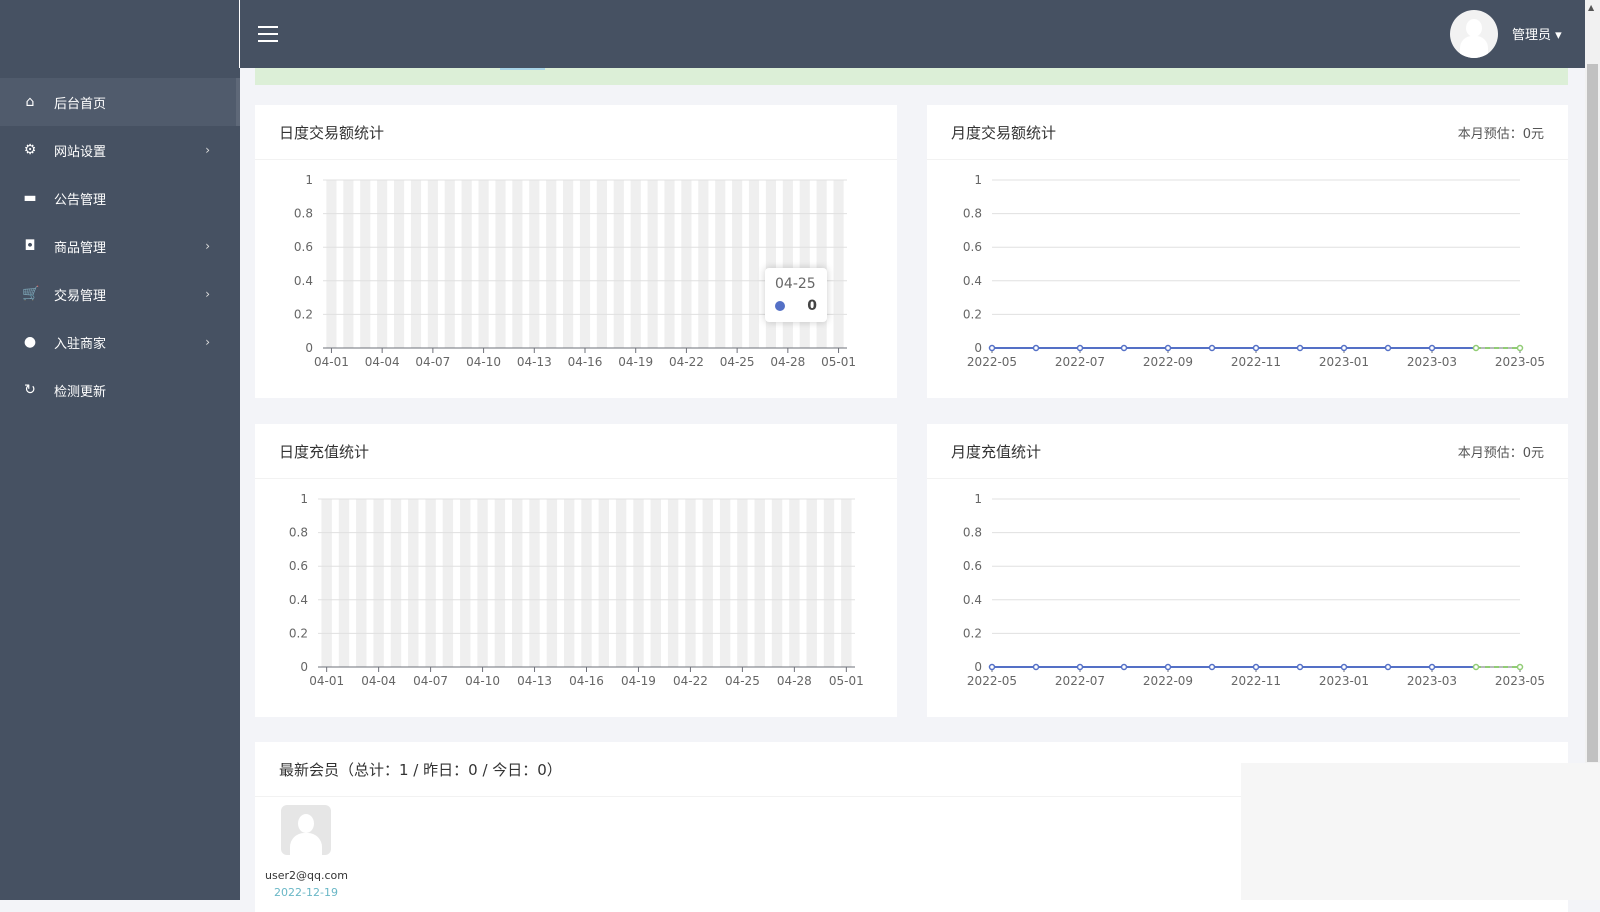 The width and height of the screenshot is (1600, 912). Describe the element at coordinates (586, 681) in the screenshot. I see `x-tick-label: 04-16` at that location.